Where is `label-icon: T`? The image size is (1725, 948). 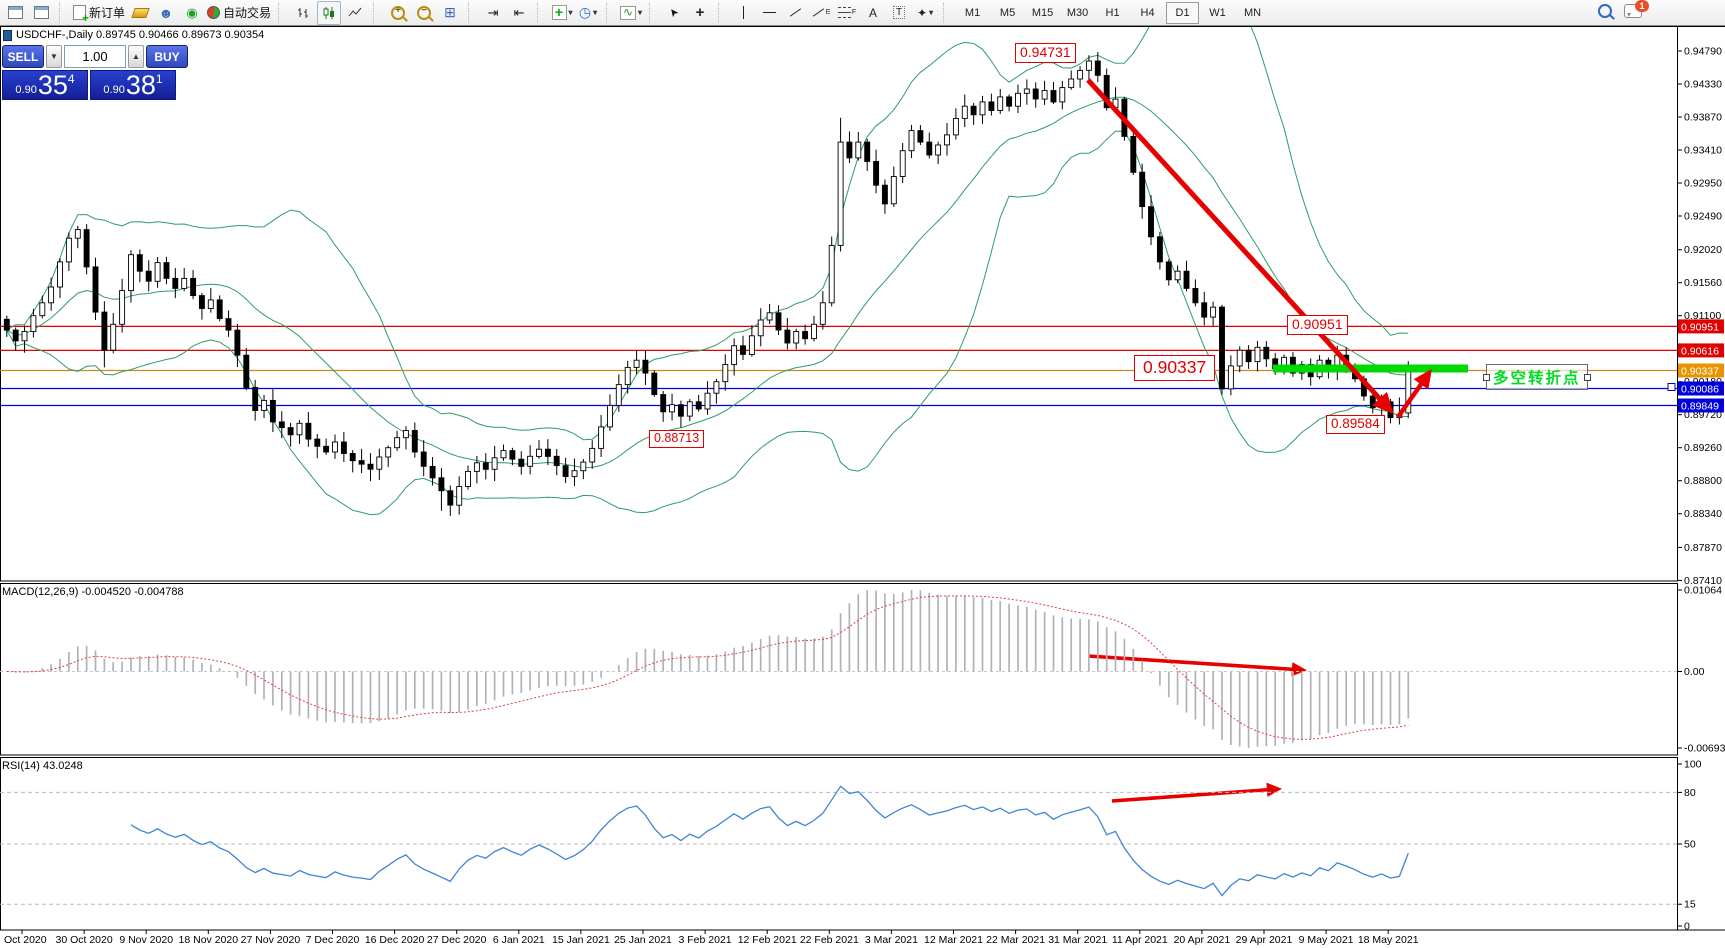 label-icon: T is located at coordinates (899, 12).